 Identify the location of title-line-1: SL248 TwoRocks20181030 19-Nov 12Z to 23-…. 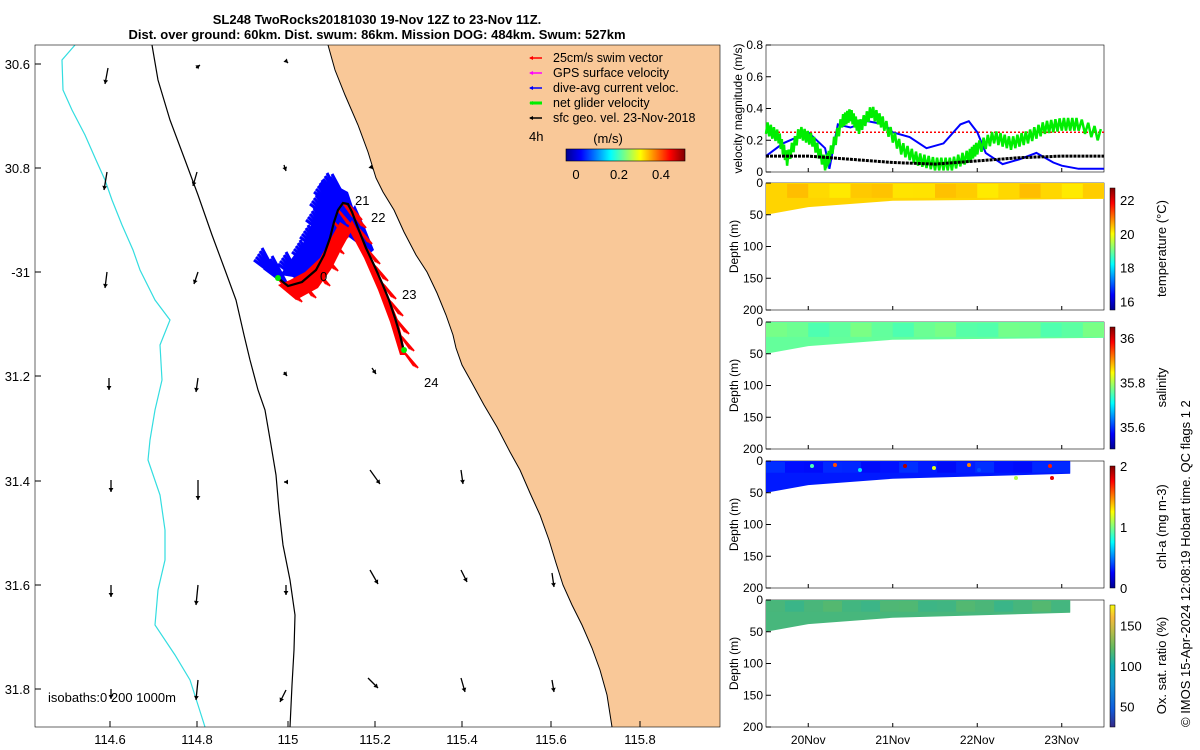
(377, 19).